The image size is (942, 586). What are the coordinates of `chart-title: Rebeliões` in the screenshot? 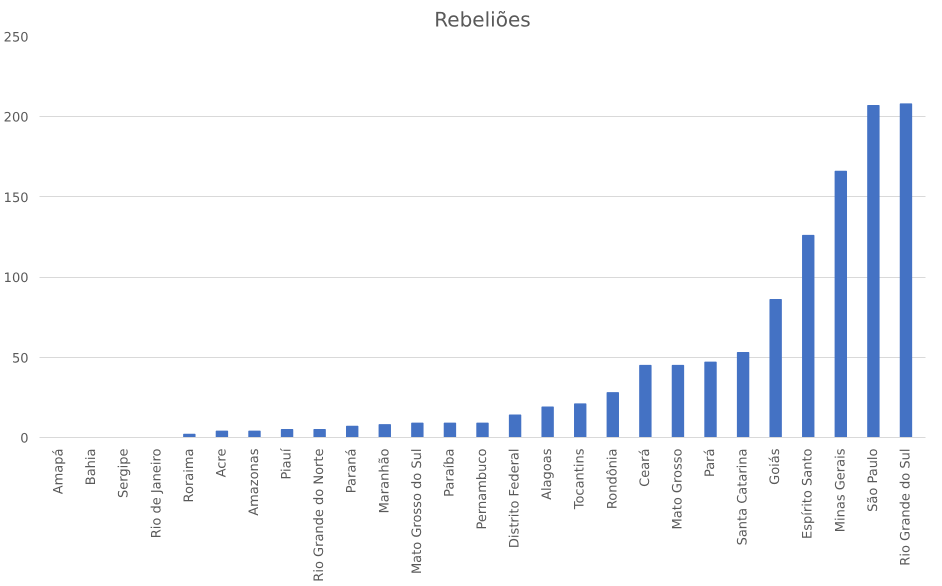 It's located at (482, 20).